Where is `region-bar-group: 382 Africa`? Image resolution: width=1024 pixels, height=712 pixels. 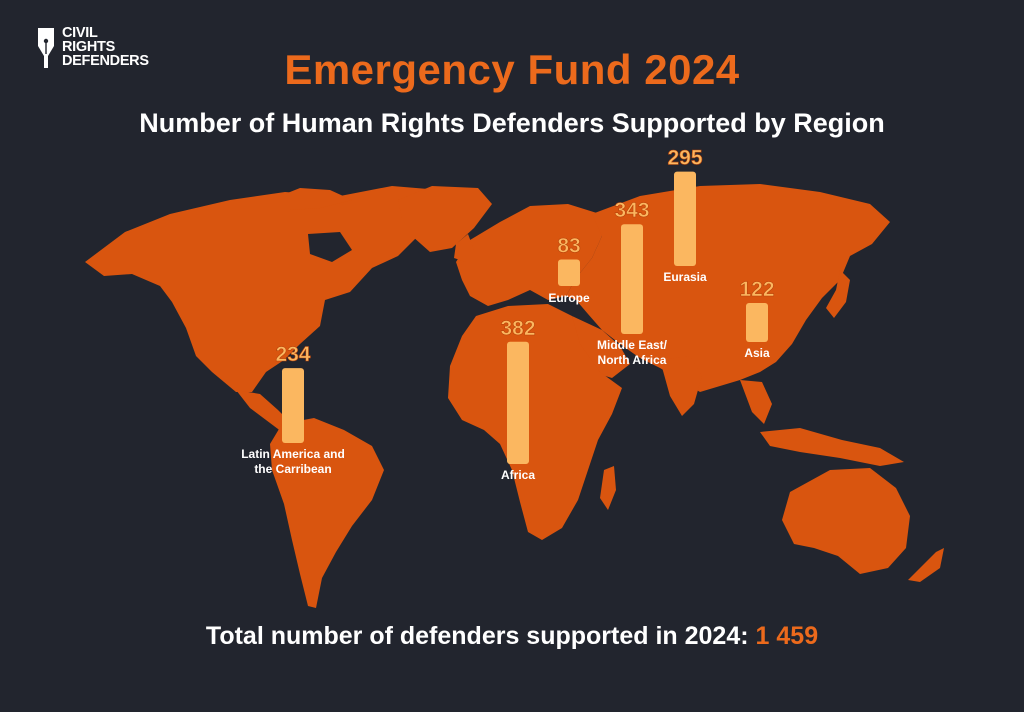
region-bar-group: 382 Africa is located at coordinates (518, 399).